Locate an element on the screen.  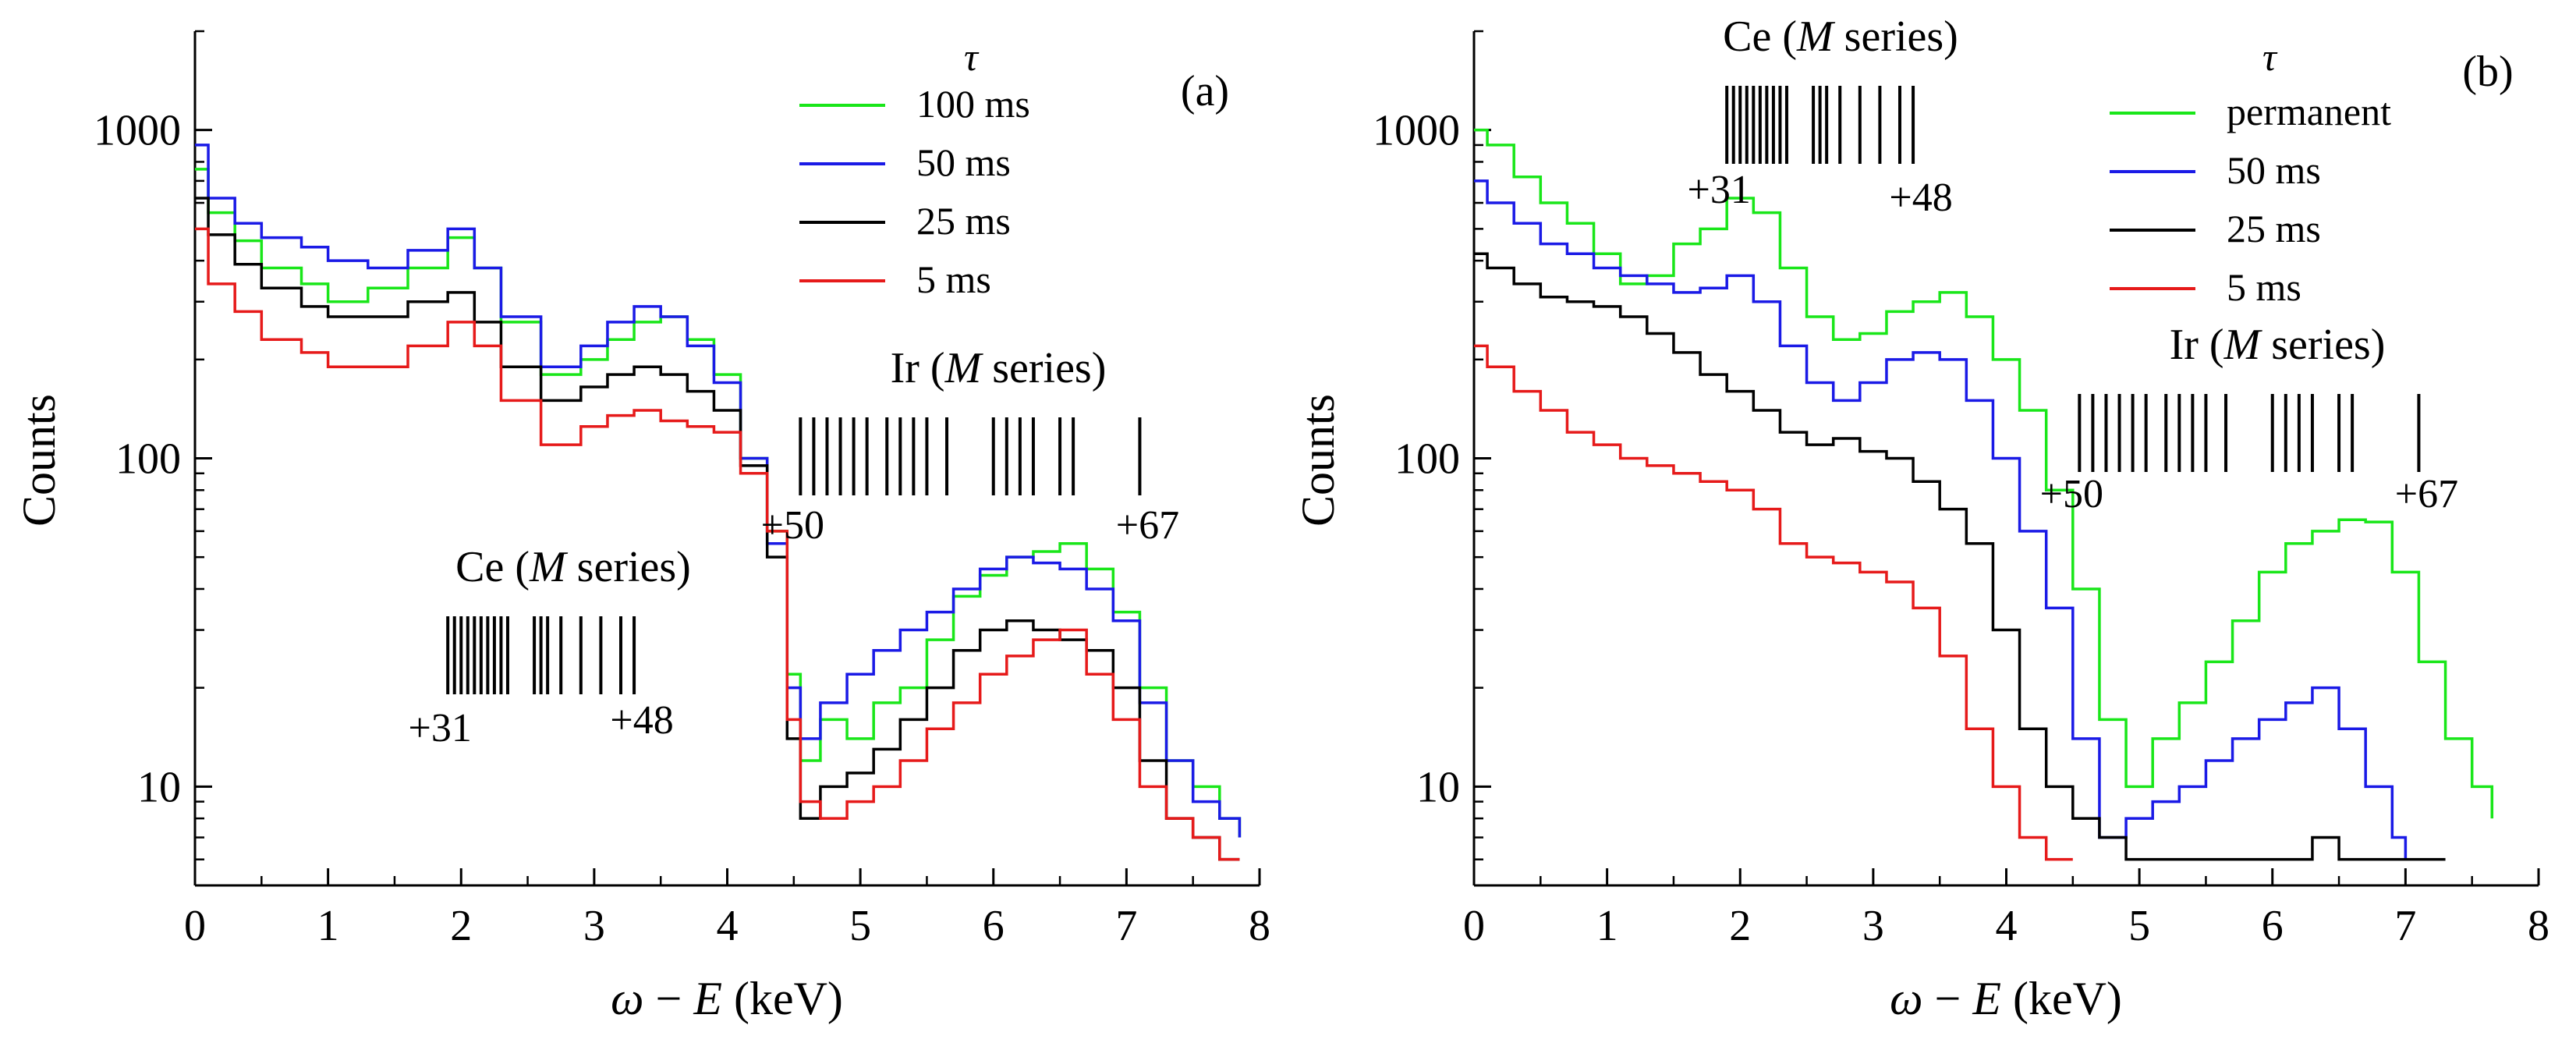
panel-label: (a) is located at coordinates (1205, 91).